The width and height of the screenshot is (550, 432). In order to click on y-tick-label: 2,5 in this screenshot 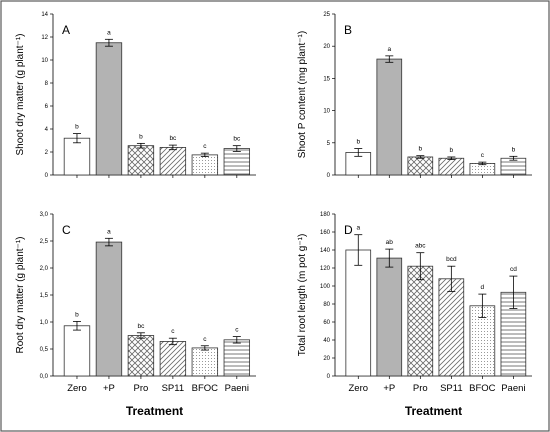, I will do `click(44, 242)`.